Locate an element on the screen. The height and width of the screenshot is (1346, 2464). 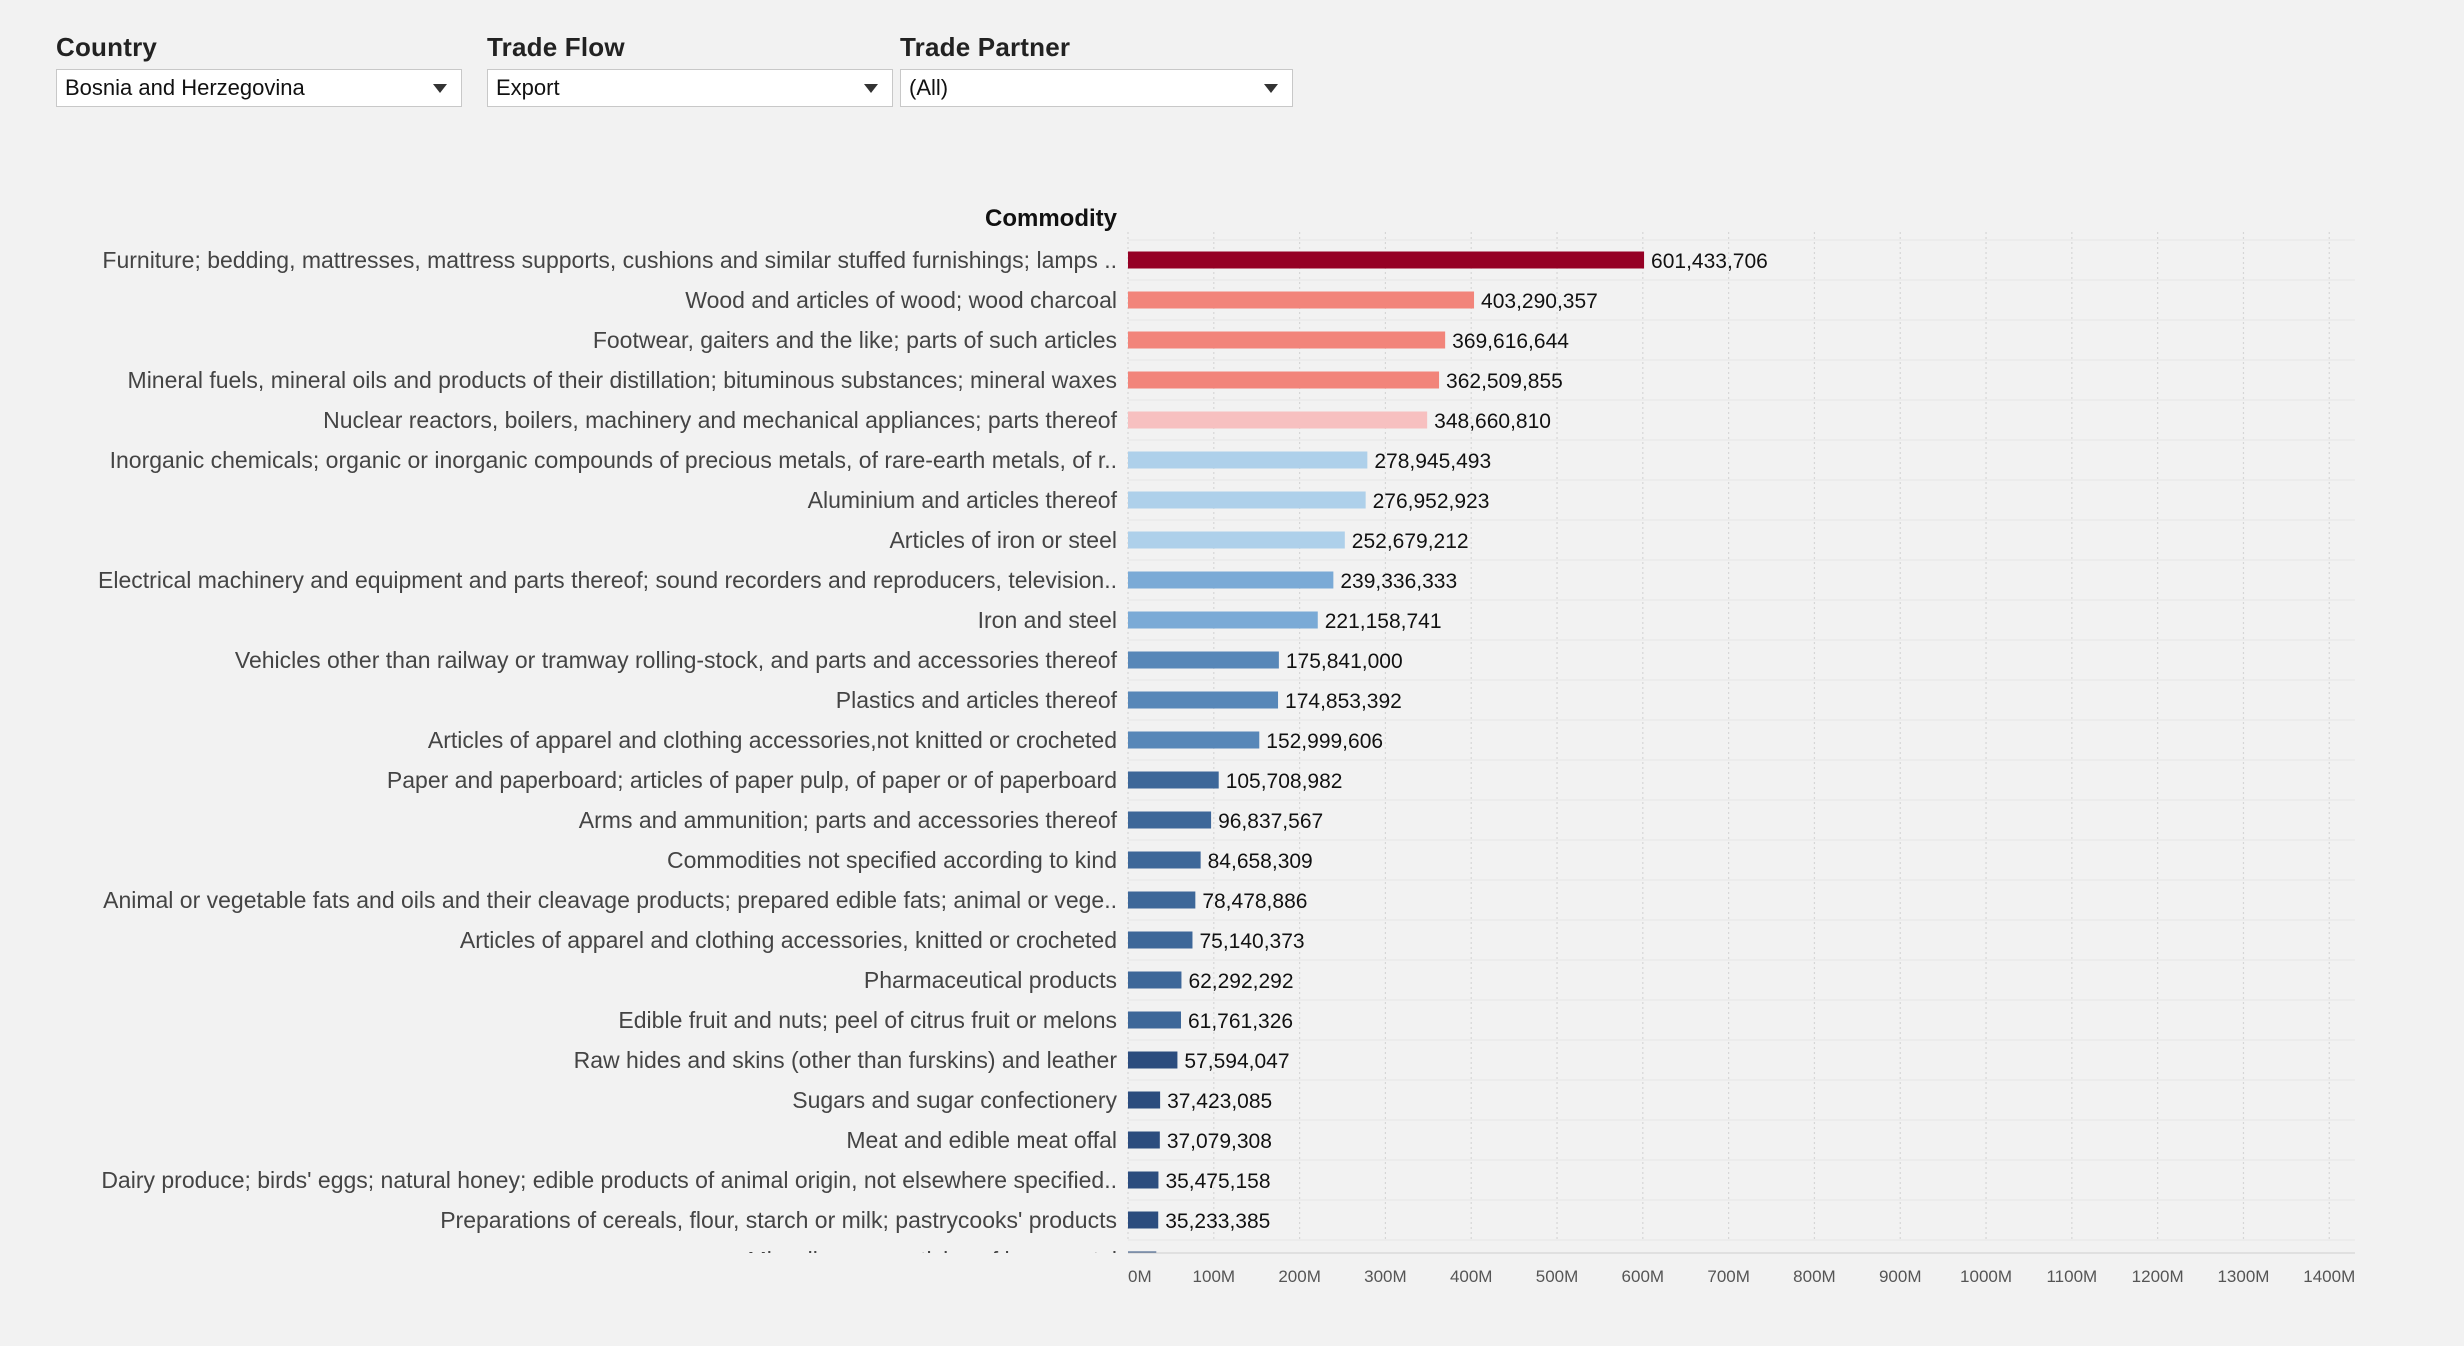
value-label: 75,140,373 is located at coordinates (1251, 941).